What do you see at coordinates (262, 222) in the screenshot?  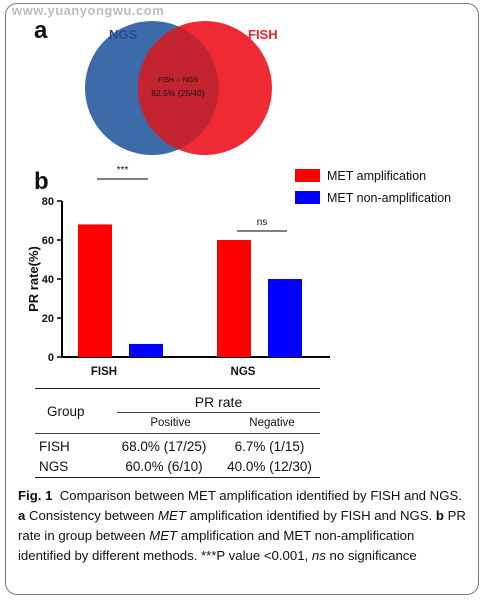 I see `significance-label: ns` at bounding box center [262, 222].